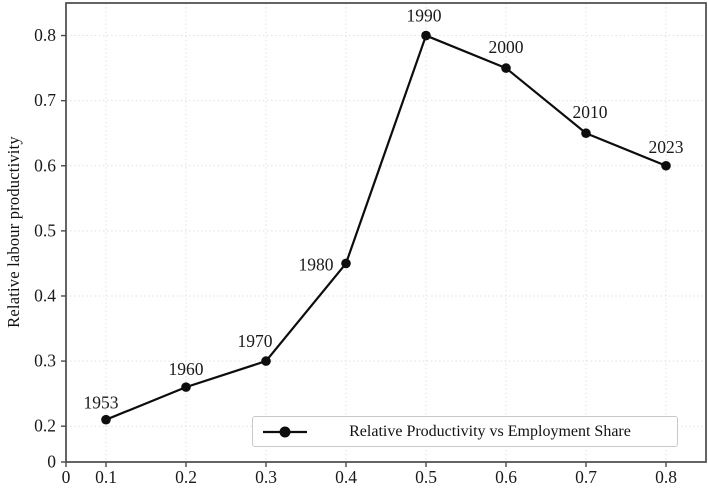 This screenshot has height=491, width=708. I want to click on point-year-label: 1970, so click(255, 341).